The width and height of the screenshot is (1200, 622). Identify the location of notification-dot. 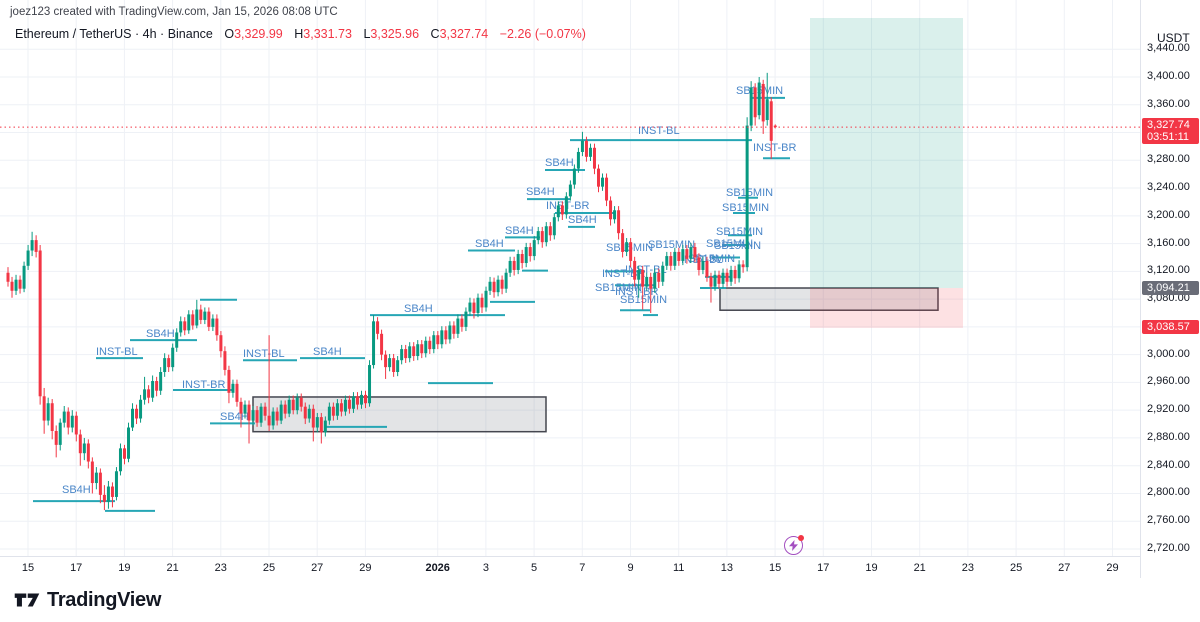
(801, 538).